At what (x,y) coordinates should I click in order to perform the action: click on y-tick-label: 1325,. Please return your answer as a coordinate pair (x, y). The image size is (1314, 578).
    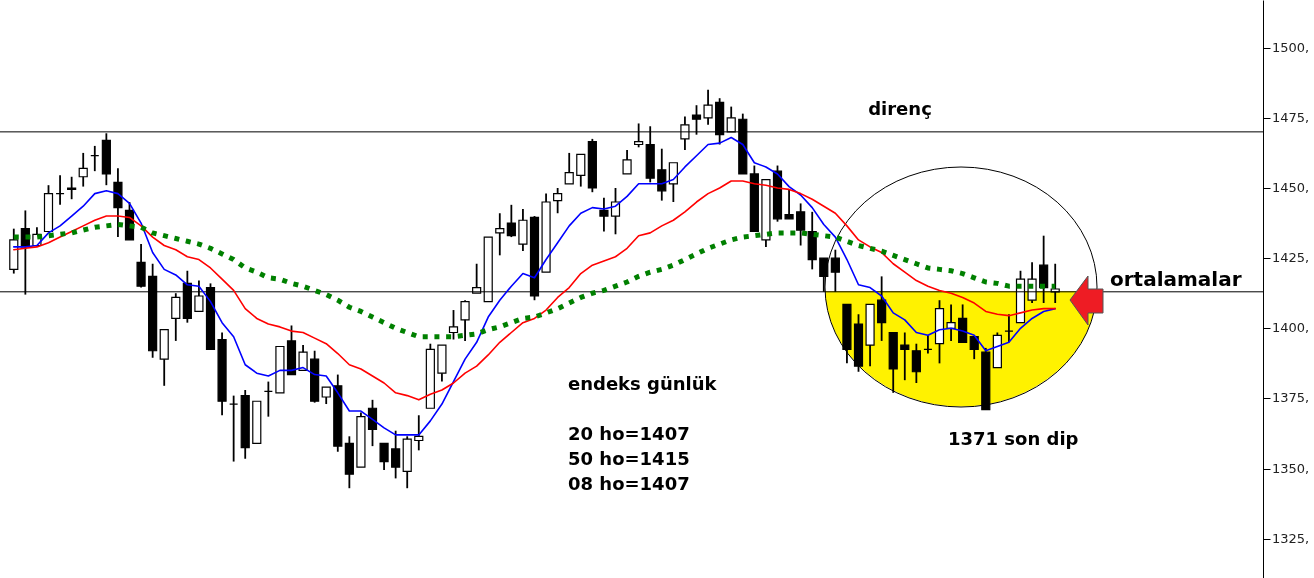
    Looking at the image, I should click on (1291, 538).